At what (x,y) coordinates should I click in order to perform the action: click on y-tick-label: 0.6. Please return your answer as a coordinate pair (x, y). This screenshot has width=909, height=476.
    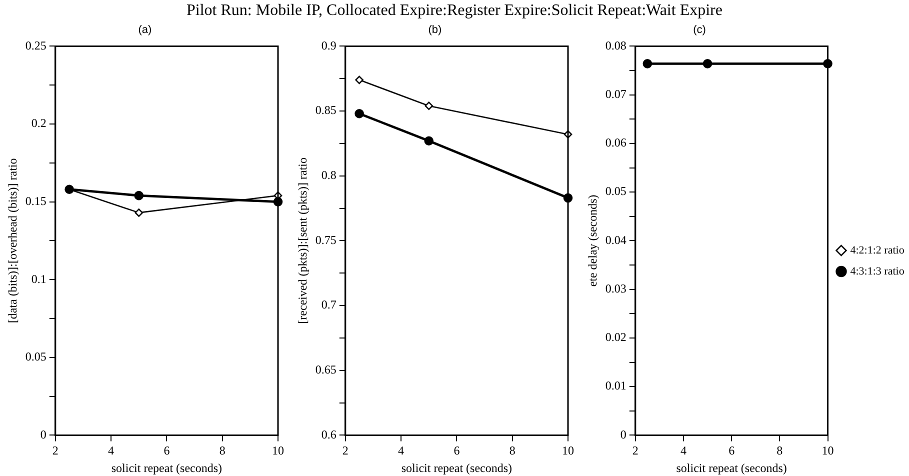
    Looking at the image, I should click on (328, 434).